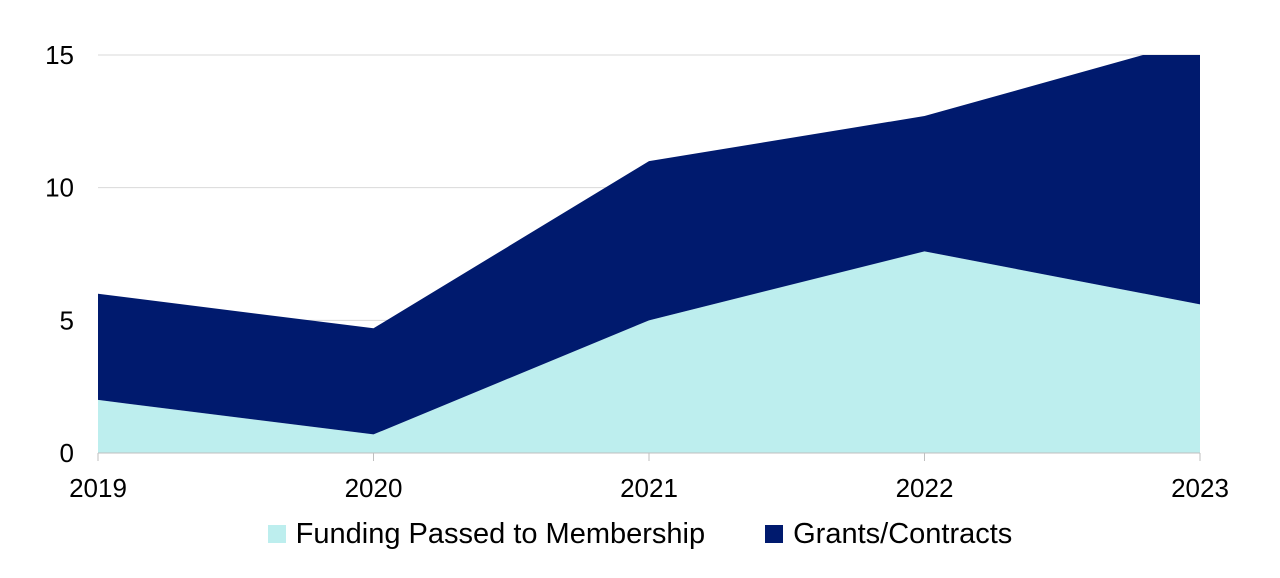 This screenshot has height=578, width=1280. Describe the element at coordinates (276, 534) in the screenshot. I see `legend-swatch-funding` at that location.